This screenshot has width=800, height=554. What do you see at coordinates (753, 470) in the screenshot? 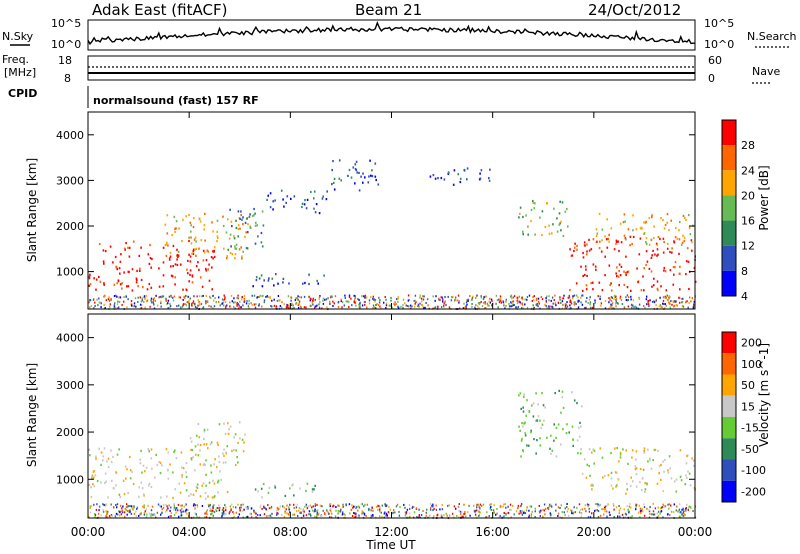
I see `colorbar-tick-label: -100` at bounding box center [753, 470].